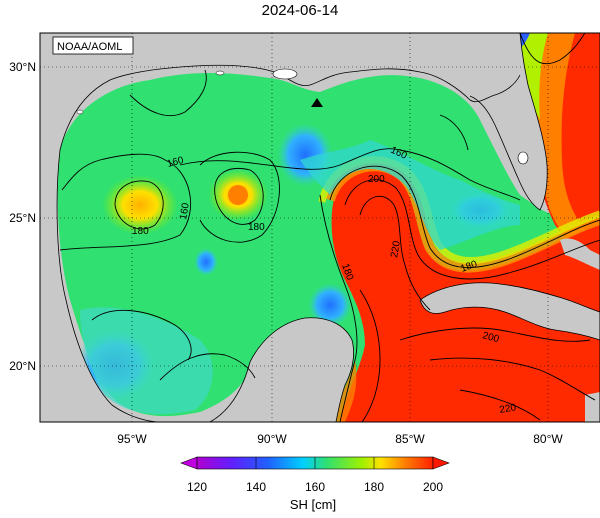  I want to click on lat-label: 20°N, so click(22, 366).